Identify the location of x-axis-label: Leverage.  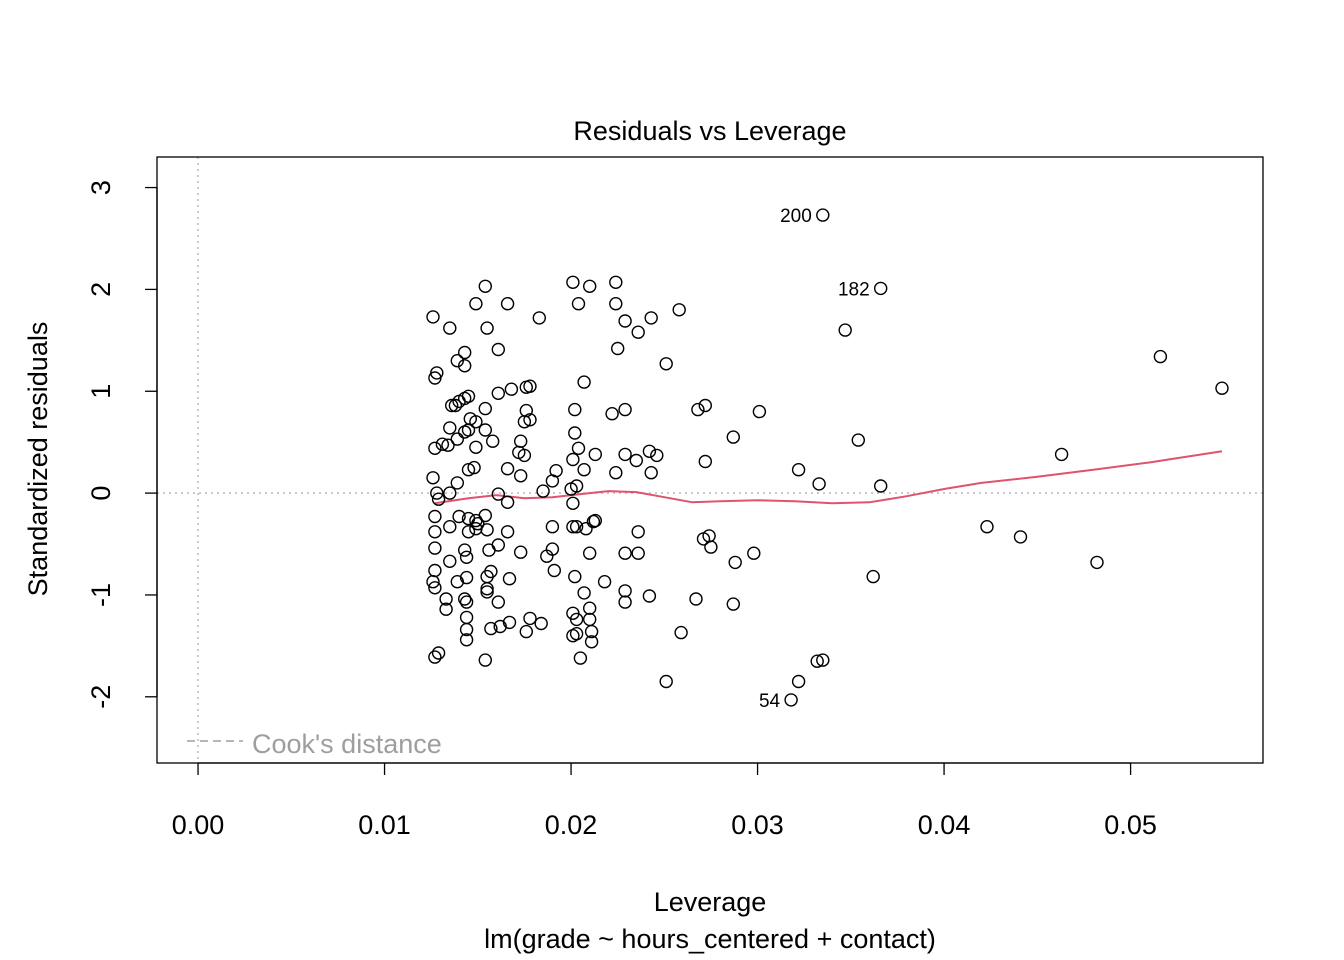
(710, 902).